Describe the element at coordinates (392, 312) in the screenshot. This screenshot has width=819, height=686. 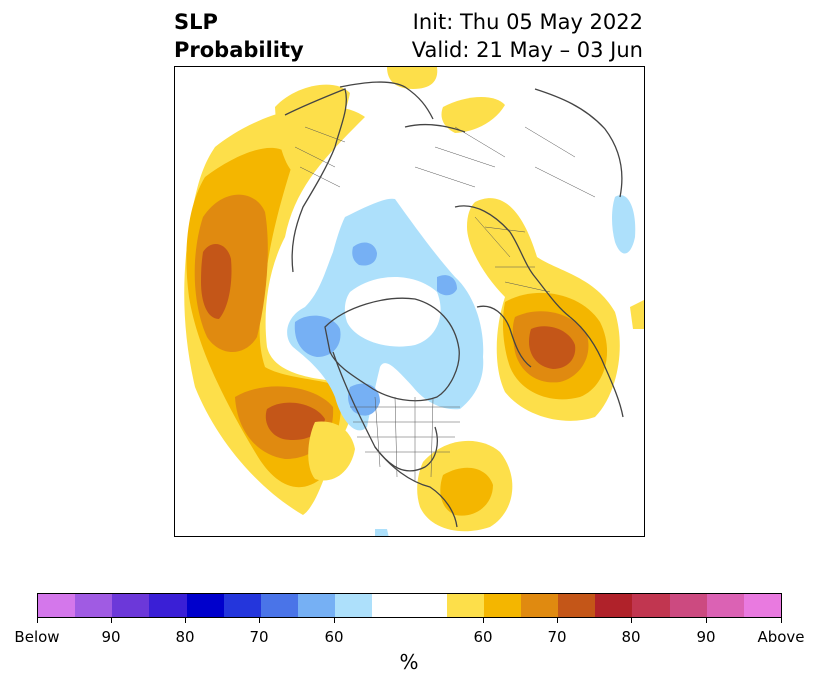
I see `arctic-white-core` at that location.